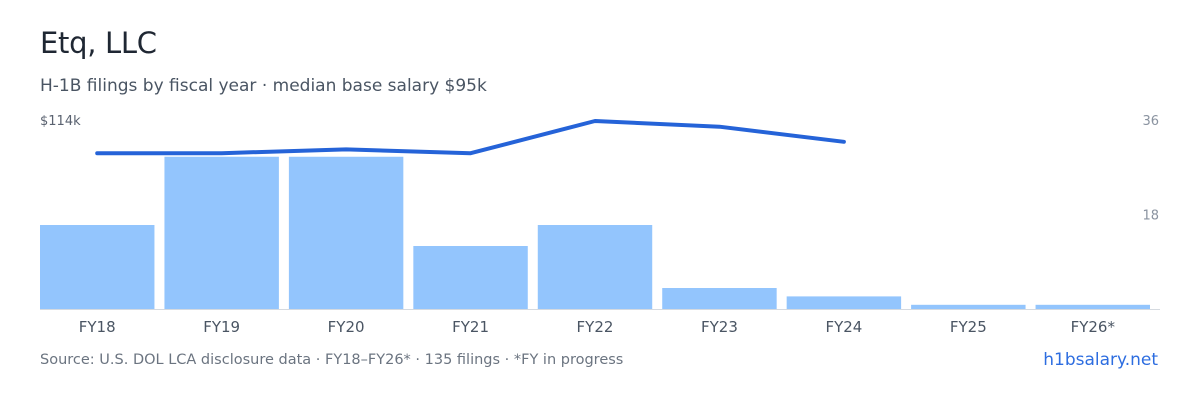  I want to click on y-left-top-label: $114k, so click(60, 121).